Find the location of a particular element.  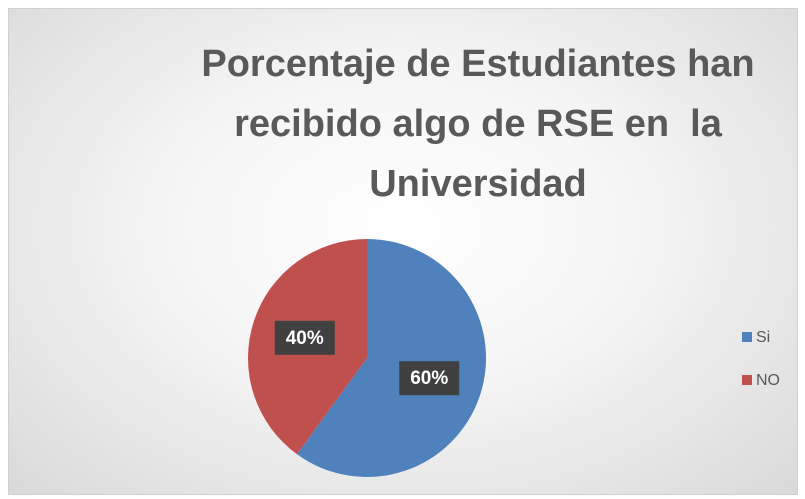

legend-label: NO is located at coordinates (768, 380).